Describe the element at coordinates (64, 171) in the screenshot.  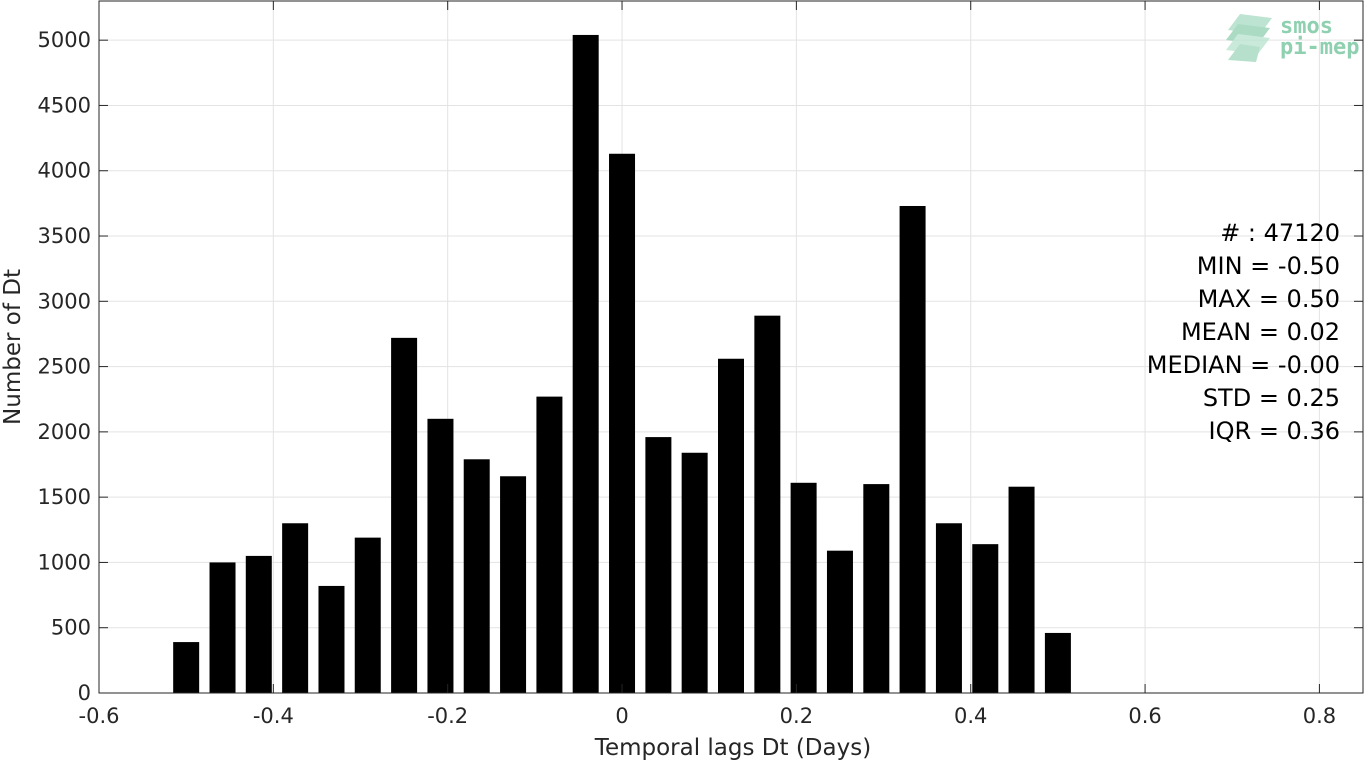
I see `y-tick-label: 4000` at that location.